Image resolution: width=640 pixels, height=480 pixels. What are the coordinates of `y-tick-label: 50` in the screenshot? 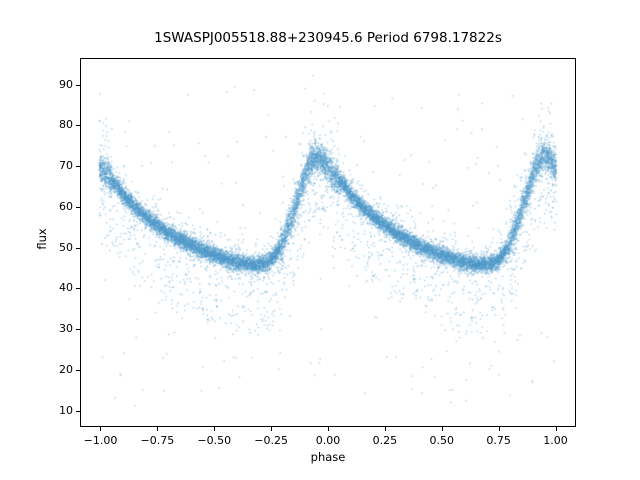 It's located at (66, 247).